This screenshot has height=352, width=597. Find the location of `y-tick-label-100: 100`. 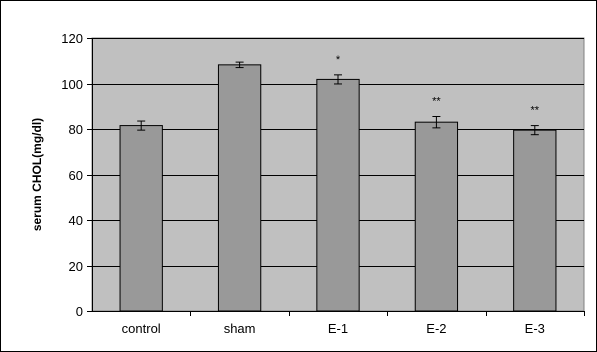

y-tick-label-100: 100 is located at coordinates (72, 84).